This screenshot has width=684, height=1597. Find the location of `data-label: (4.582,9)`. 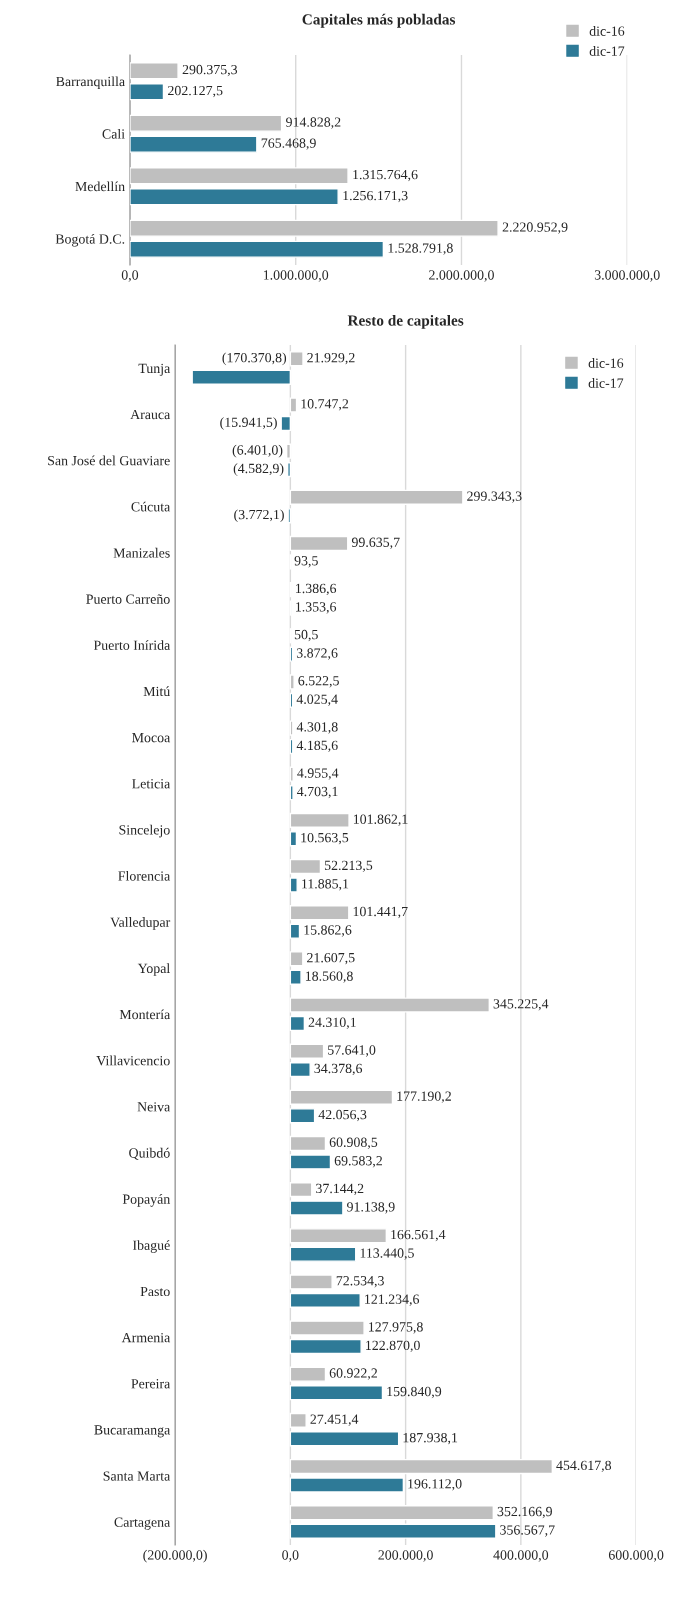

data-label: (4.582,9) is located at coordinates (258, 469).